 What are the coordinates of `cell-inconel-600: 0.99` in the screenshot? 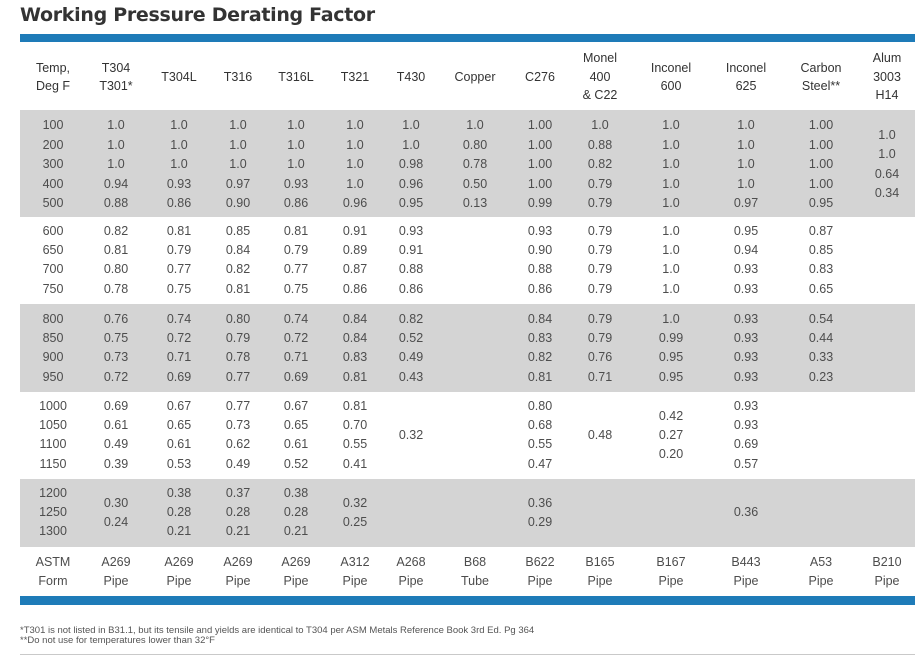 It's located at (671, 338).